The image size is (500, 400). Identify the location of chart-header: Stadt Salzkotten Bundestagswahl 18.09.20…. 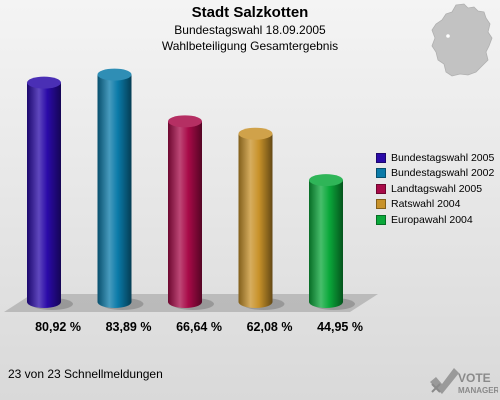
(250, 28).